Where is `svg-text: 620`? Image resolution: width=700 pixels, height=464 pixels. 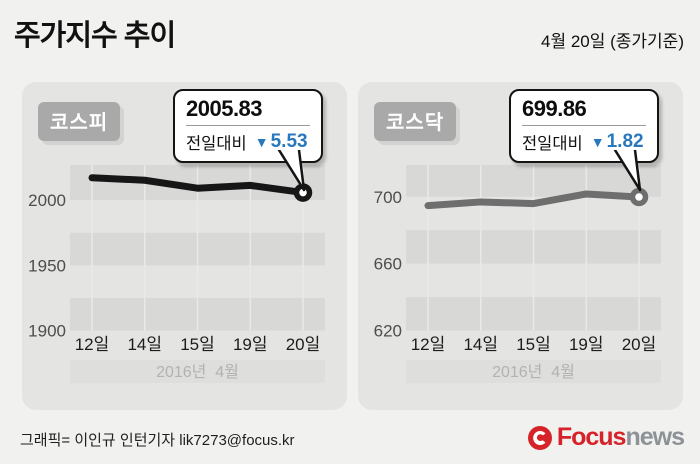
svg-text: 620 is located at coordinates (388, 331).